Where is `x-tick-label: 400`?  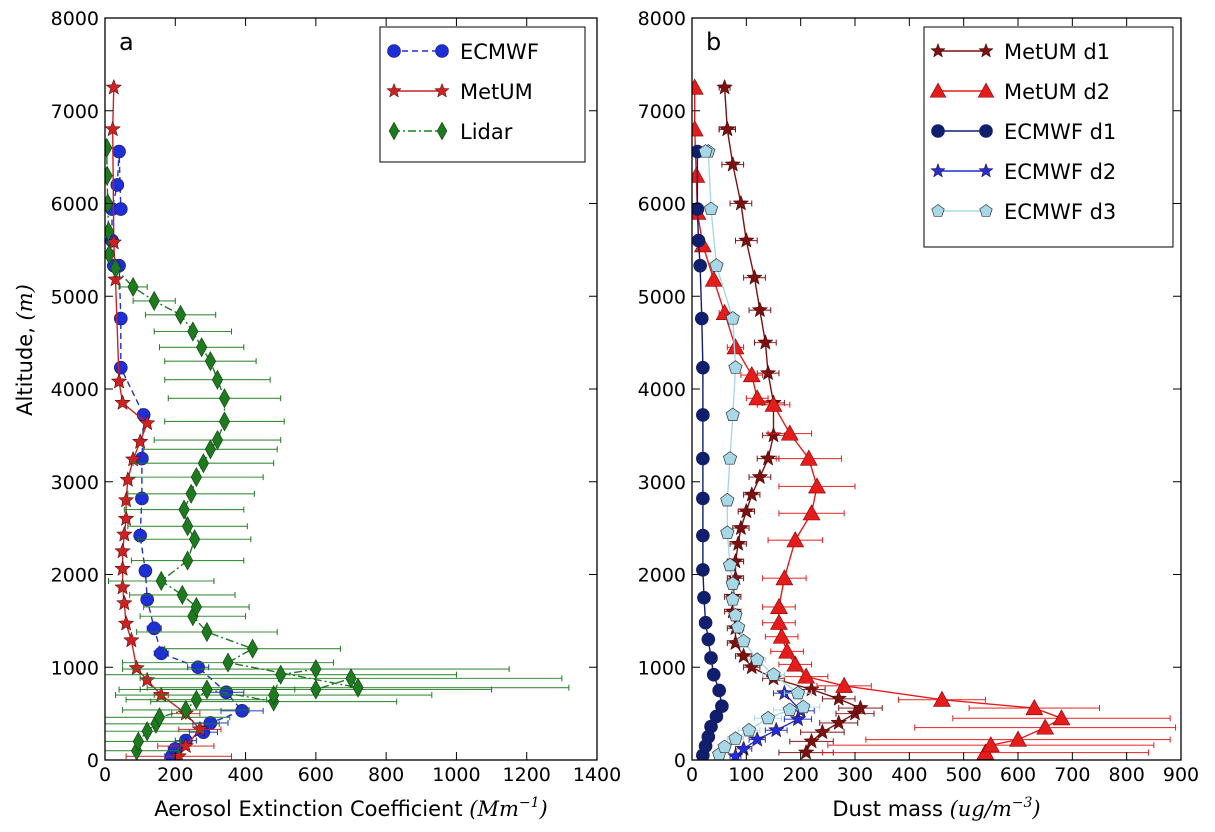 x-tick-label: 400 is located at coordinates (245, 775).